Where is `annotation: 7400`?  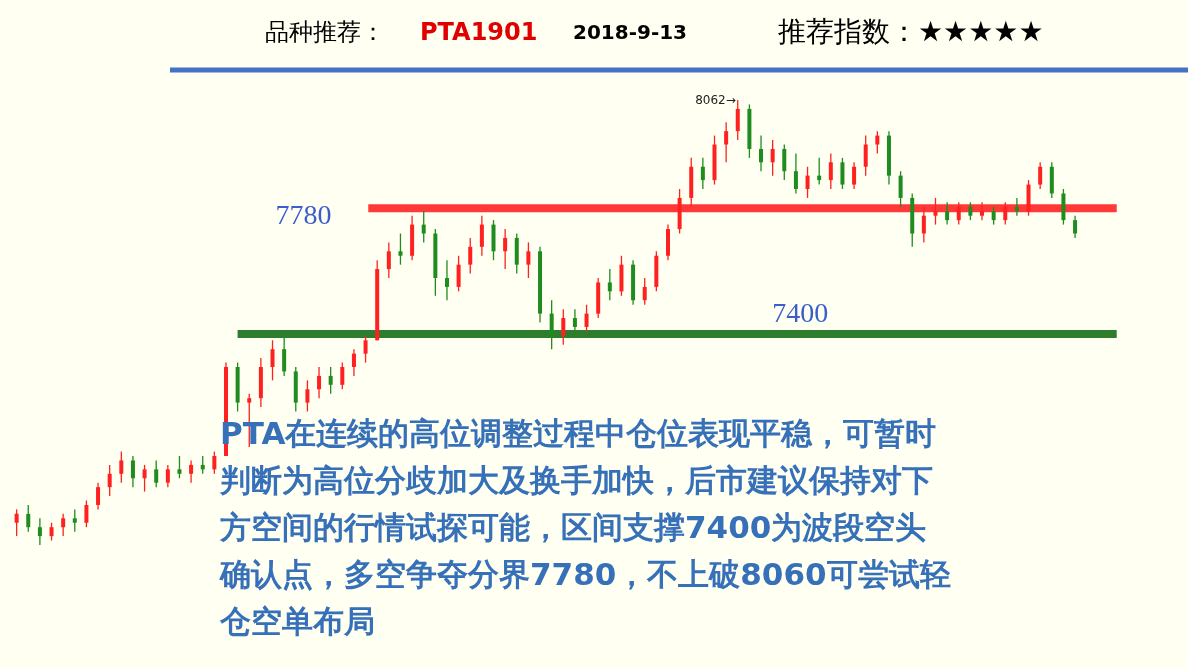
annotation: 7400 is located at coordinates (800, 313).